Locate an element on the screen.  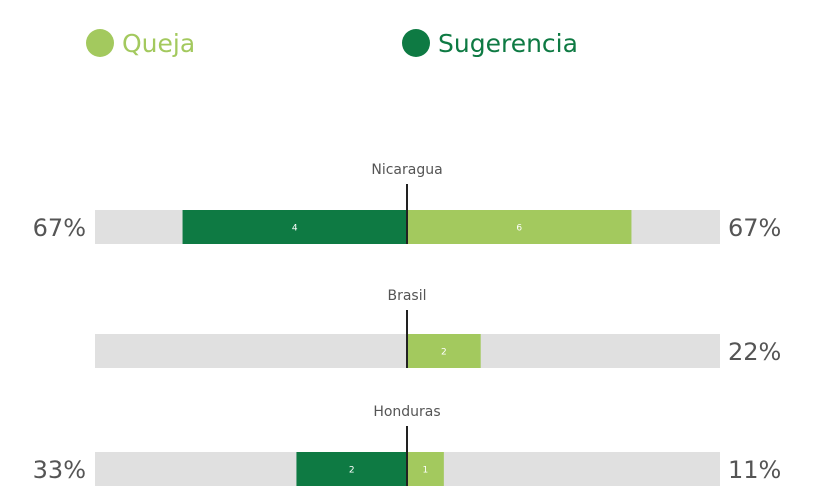
percent-label: 22% is located at coordinates (754, 352).